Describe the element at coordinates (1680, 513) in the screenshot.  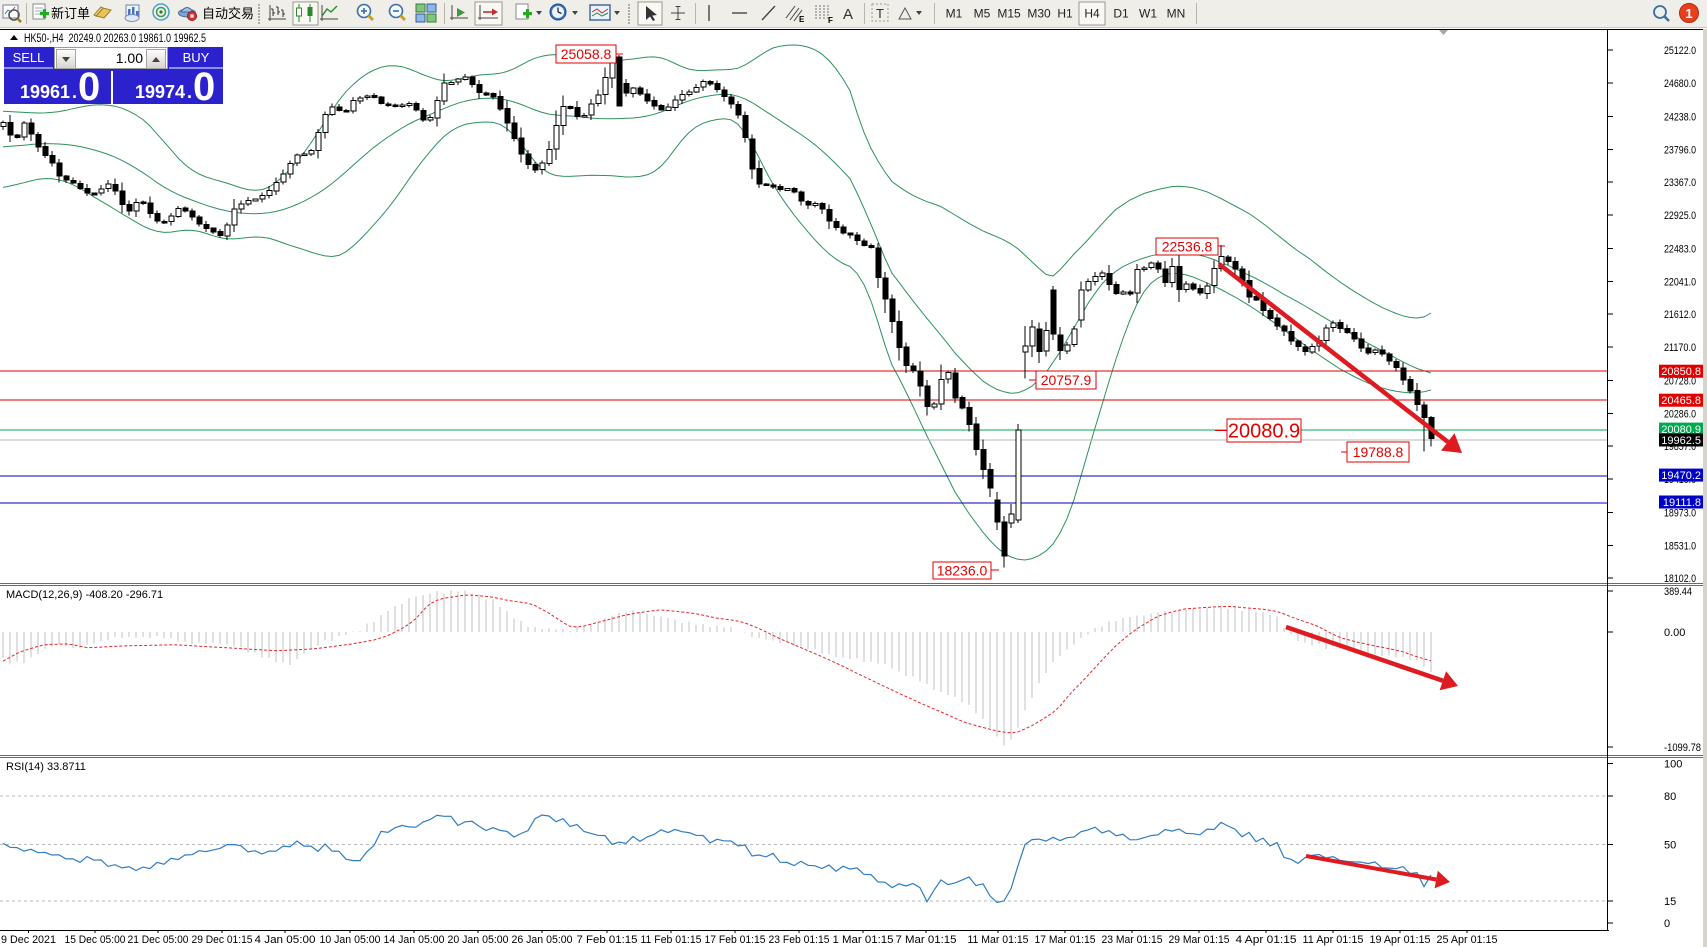
I see `svg-text: 18973.0` at that location.